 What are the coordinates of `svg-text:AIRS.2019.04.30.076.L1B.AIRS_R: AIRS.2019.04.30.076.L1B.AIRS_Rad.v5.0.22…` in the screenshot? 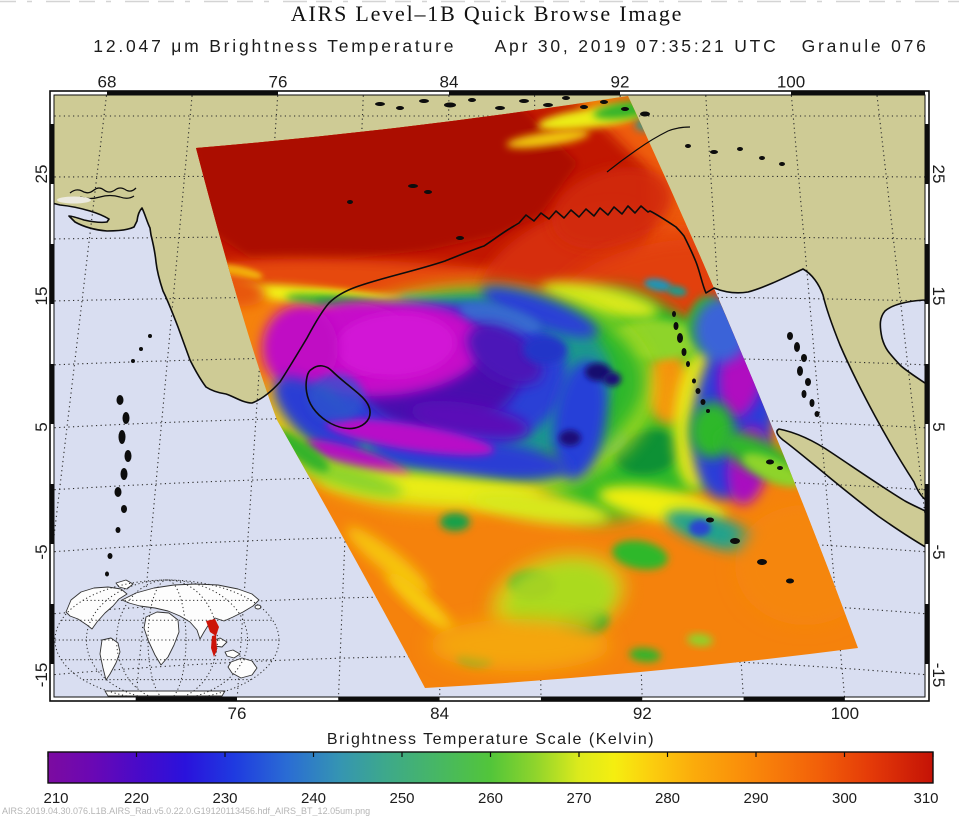 It's located at (186, 811).